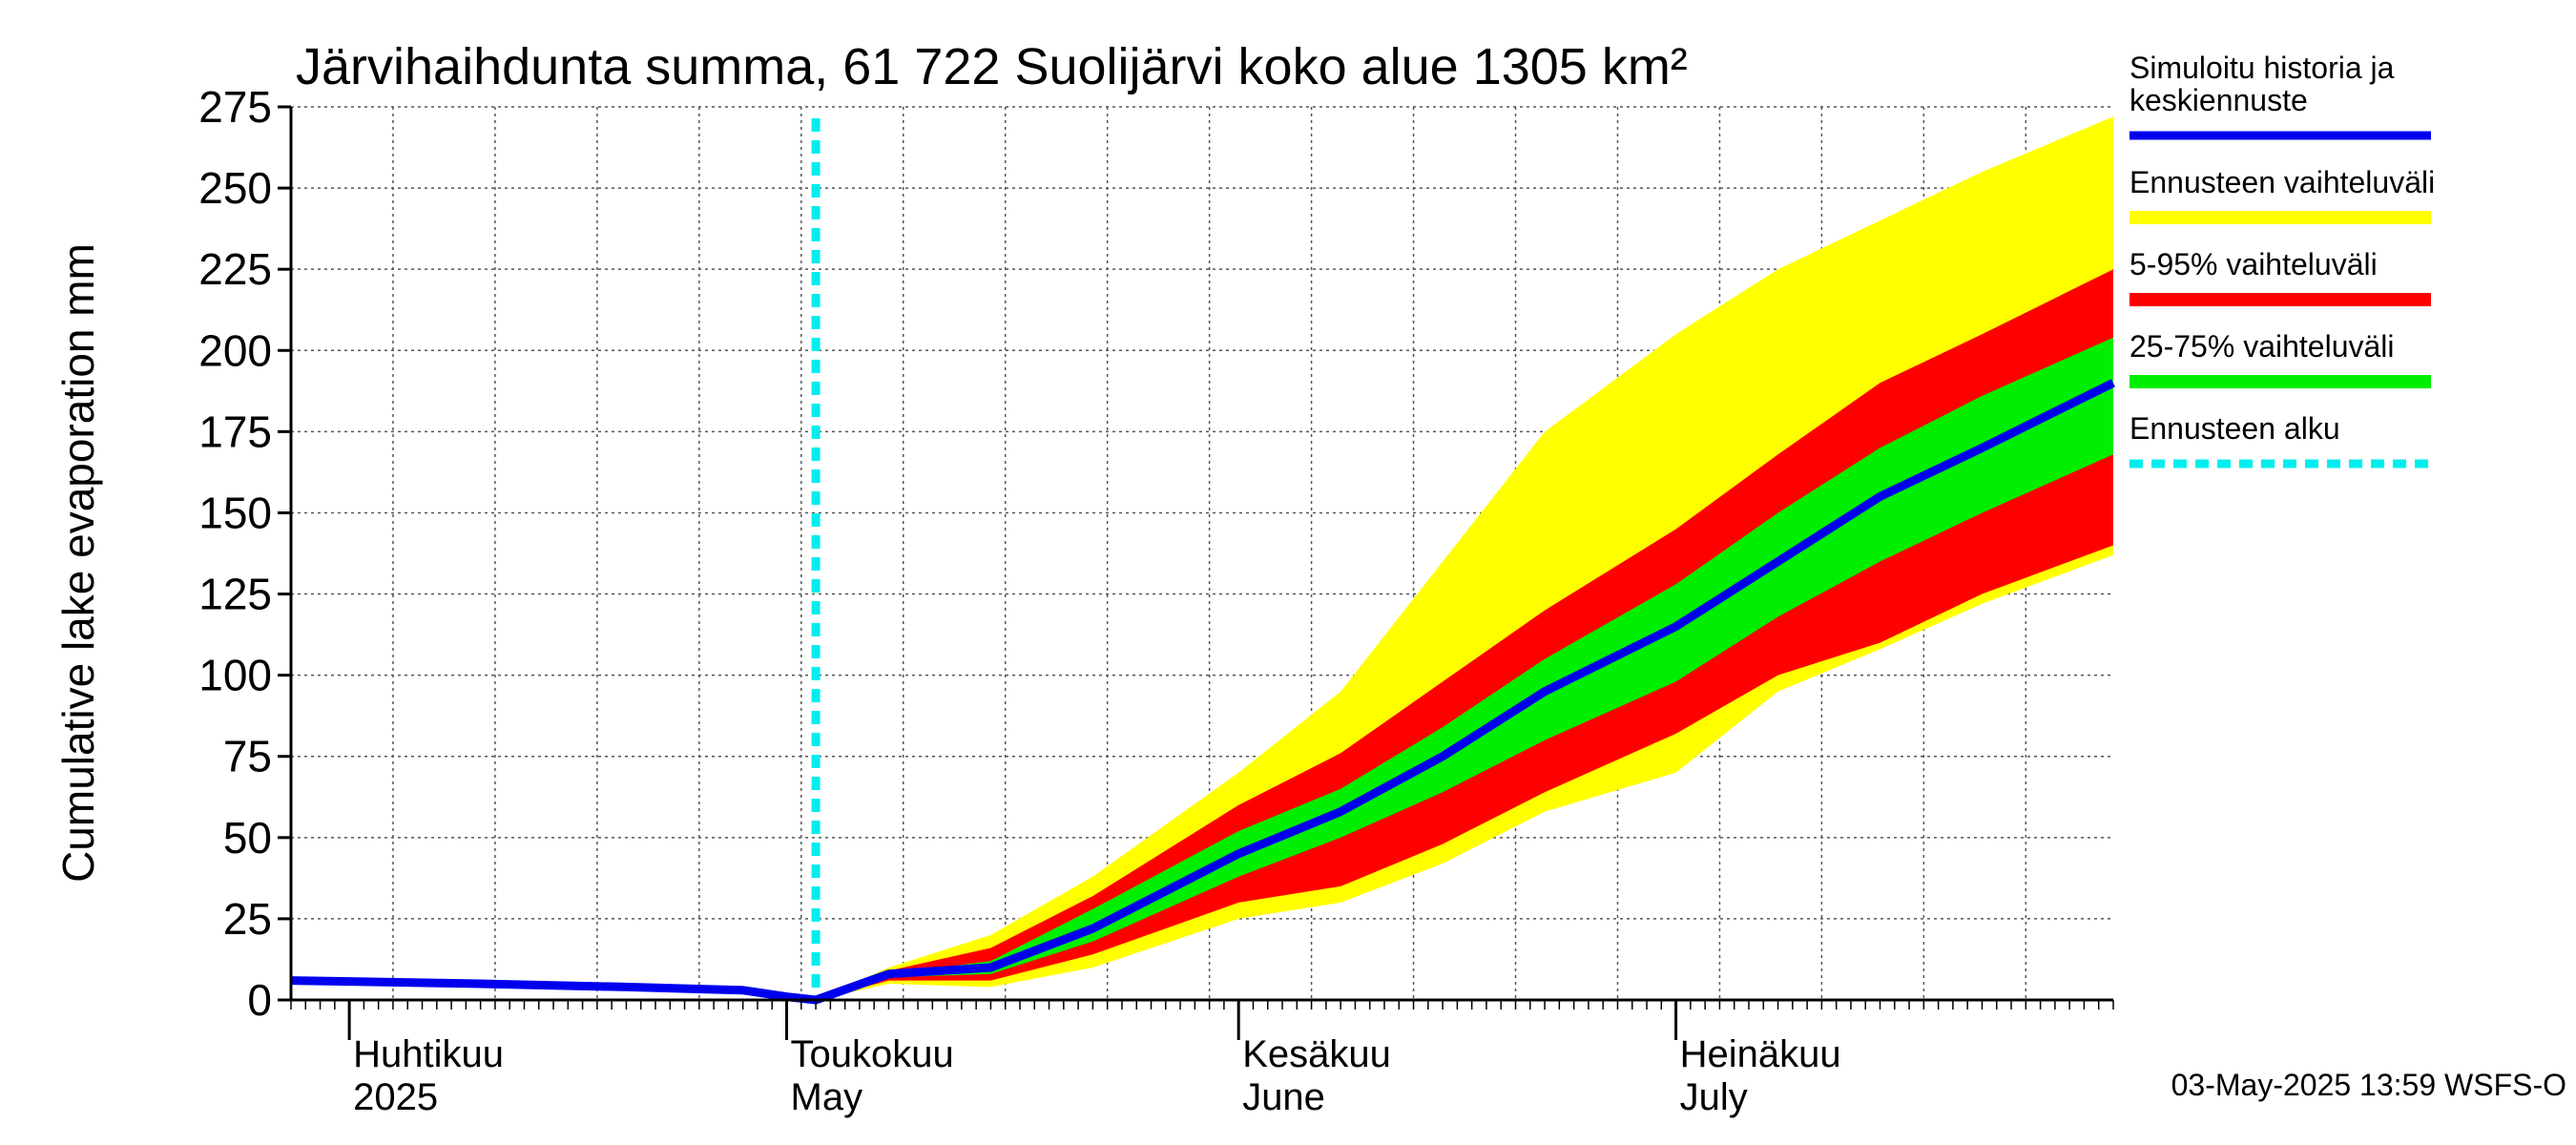  Describe the element at coordinates (78, 563) in the screenshot. I see `y-axis-label: Cumulative lake evaporation mm` at that location.